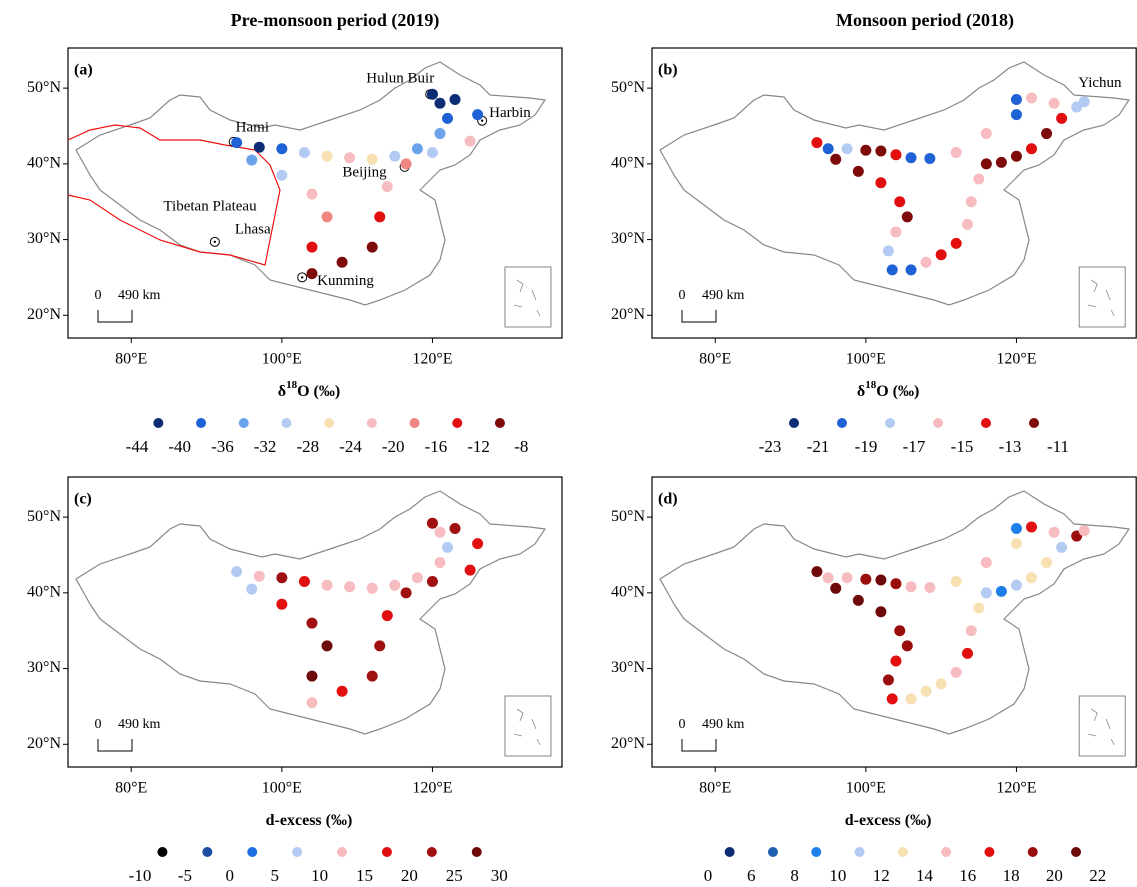 The width and height of the screenshot is (1137, 887). I want to click on colorbar-label: -5, so click(185, 875).